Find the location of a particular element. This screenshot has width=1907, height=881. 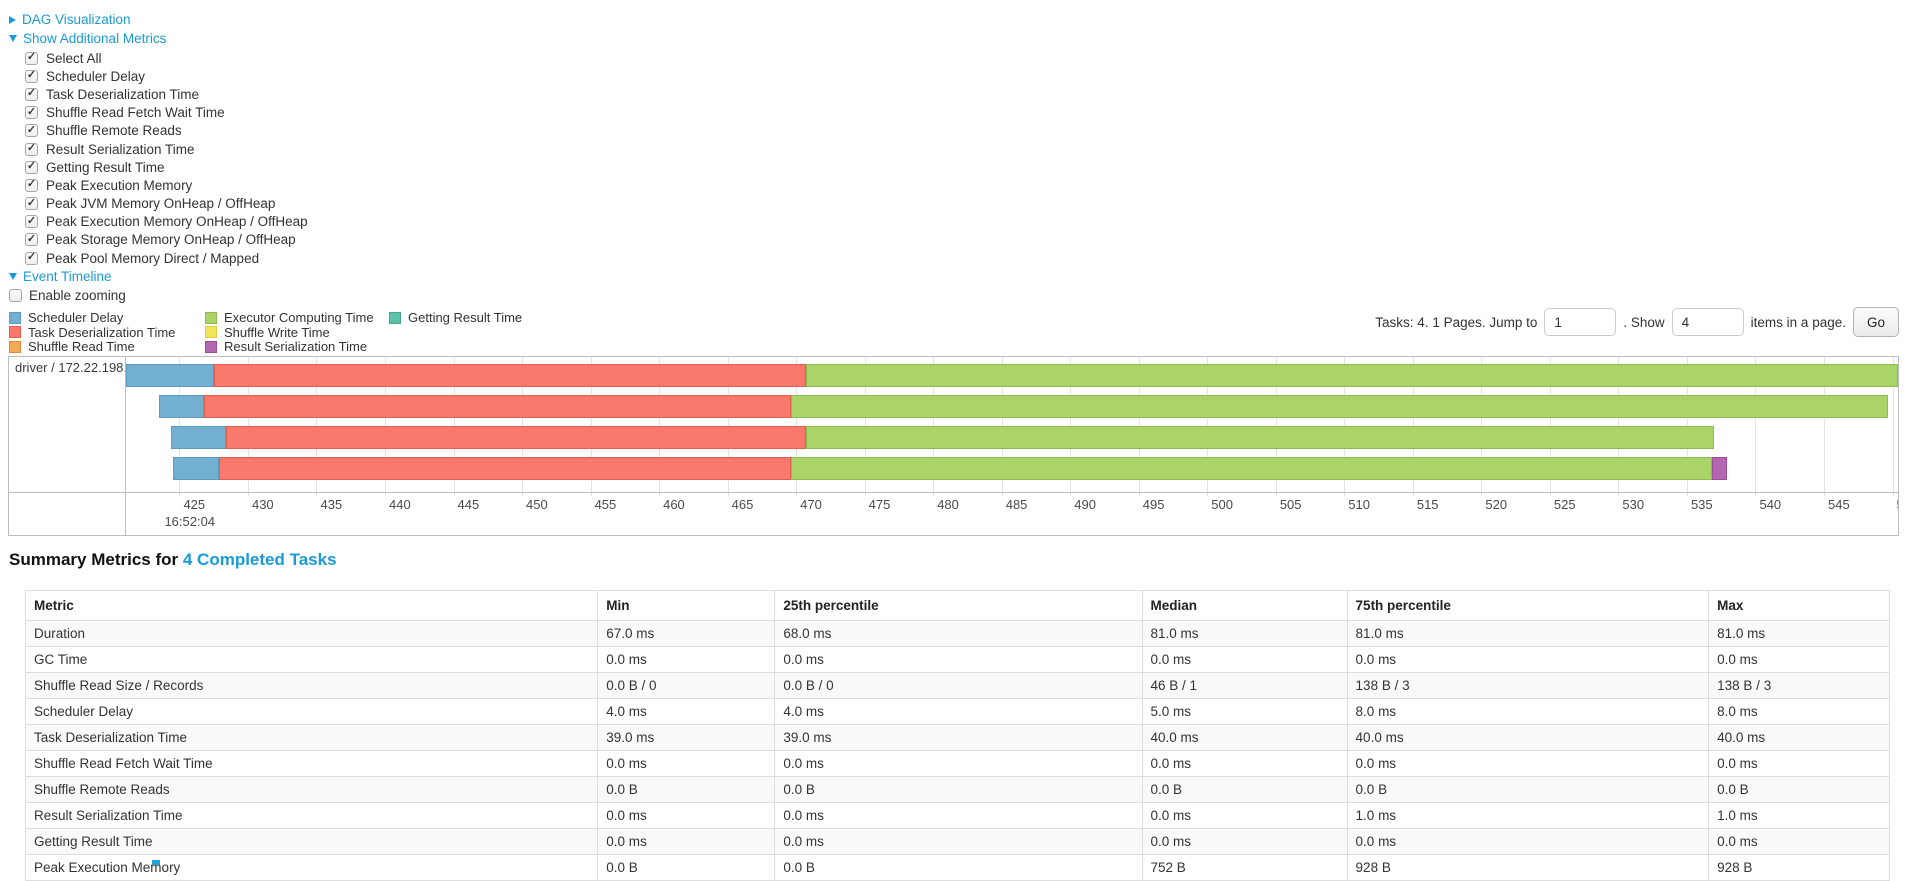

go-button: Go is located at coordinates (1875, 322).